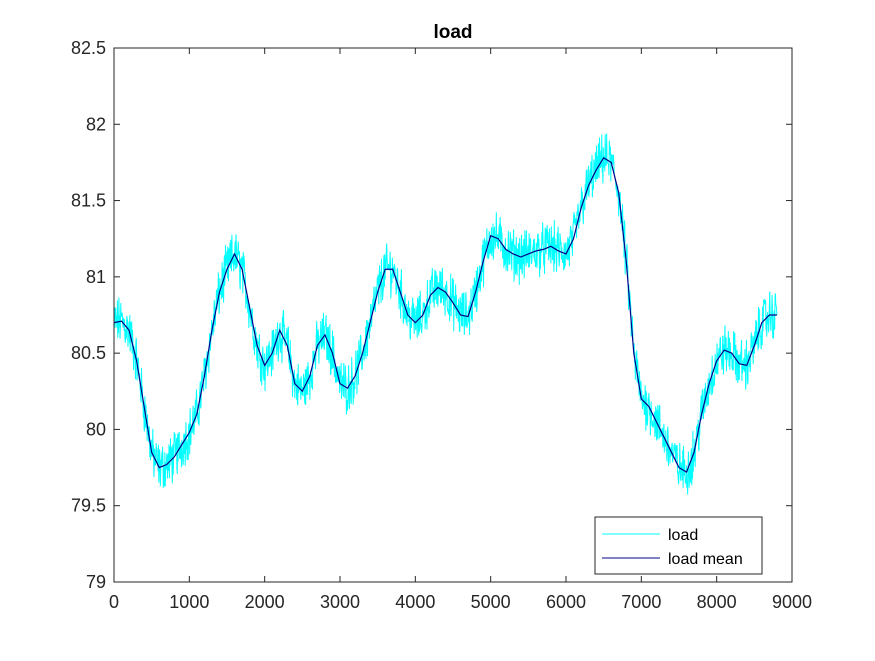 Image resolution: width=875 pixels, height=661 pixels. What do you see at coordinates (683, 535) in the screenshot?
I see `legend-label-load: load` at bounding box center [683, 535].